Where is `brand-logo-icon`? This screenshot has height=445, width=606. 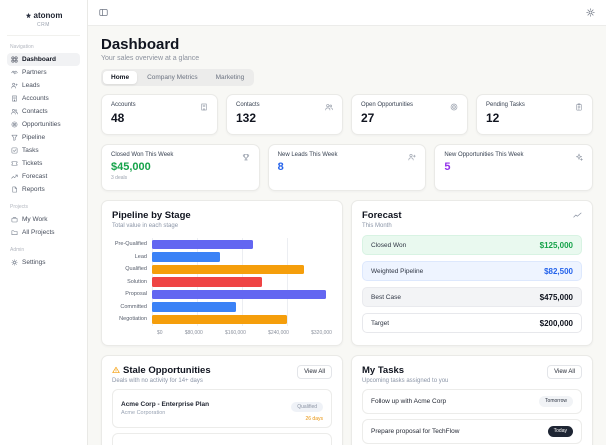 brand-logo-icon is located at coordinates (28, 15).